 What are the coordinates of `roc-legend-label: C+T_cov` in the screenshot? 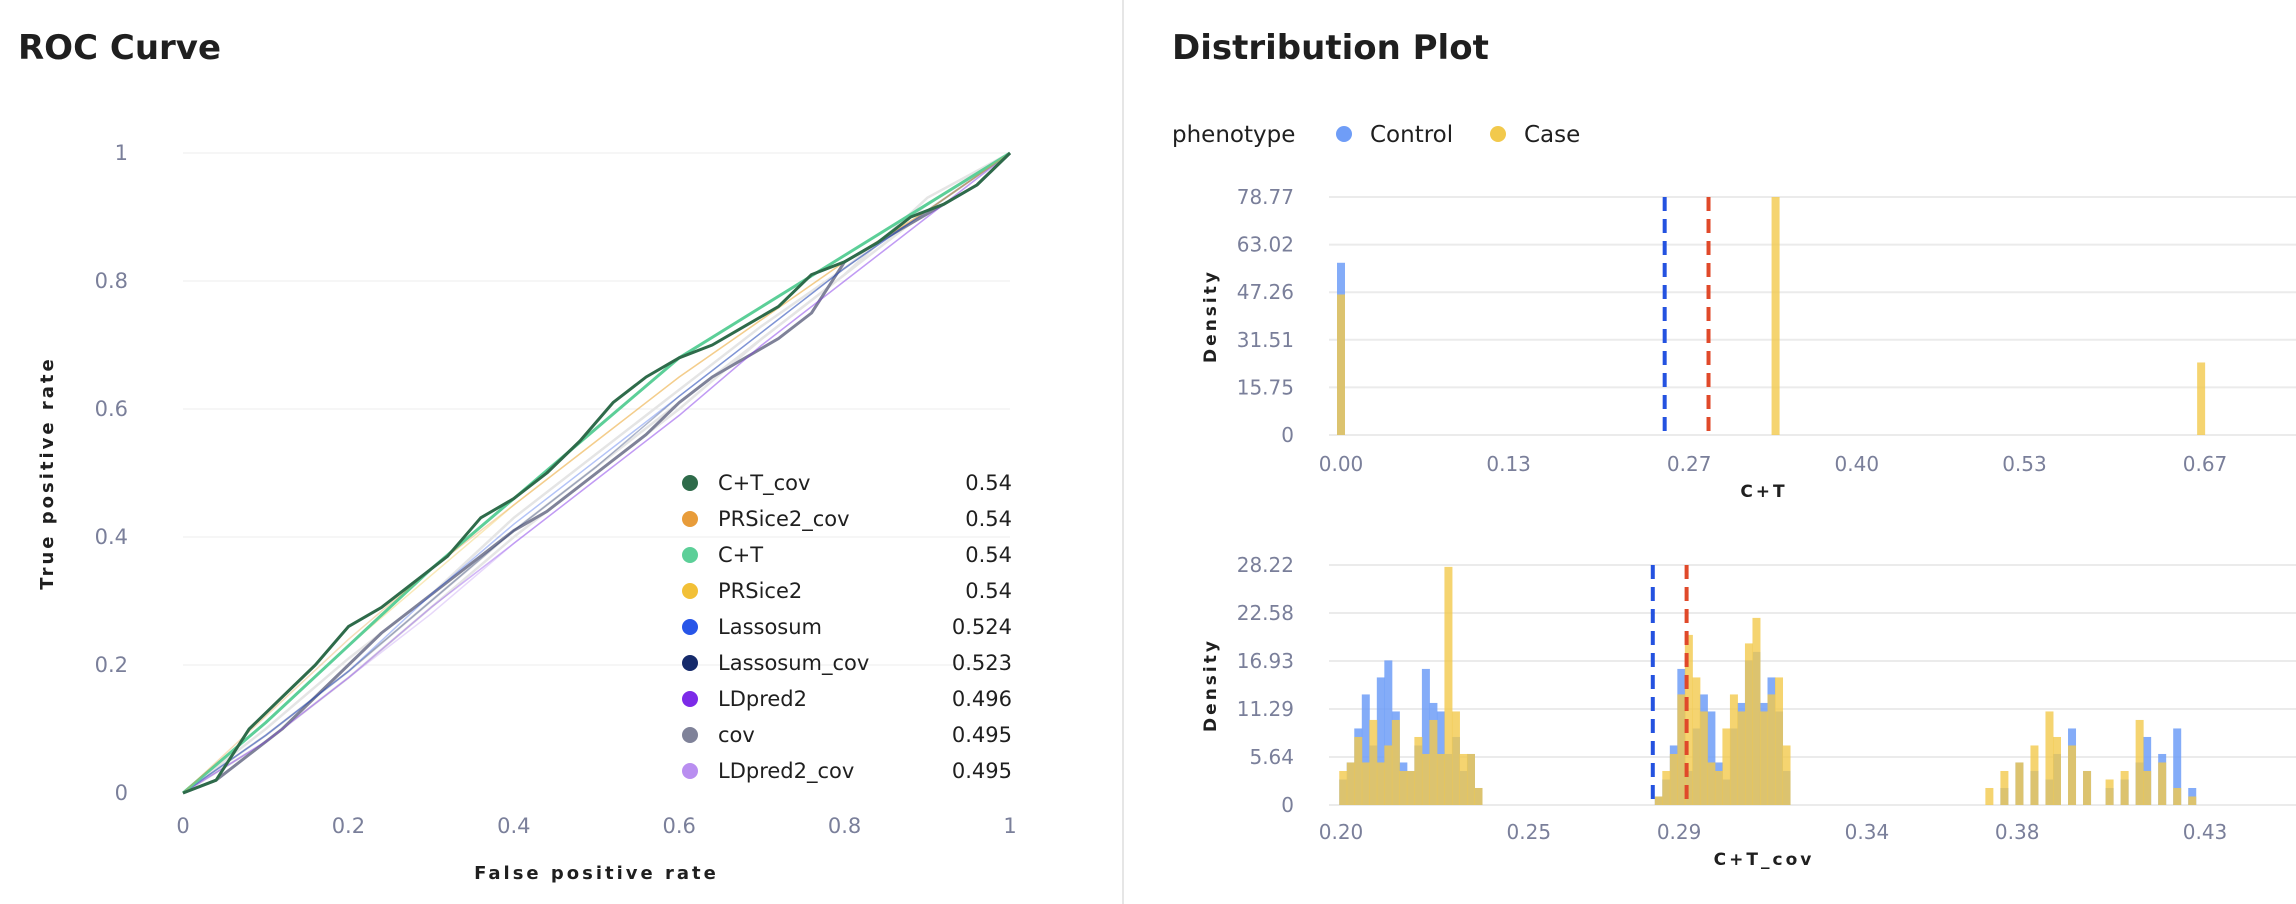 It's located at (764, 483).